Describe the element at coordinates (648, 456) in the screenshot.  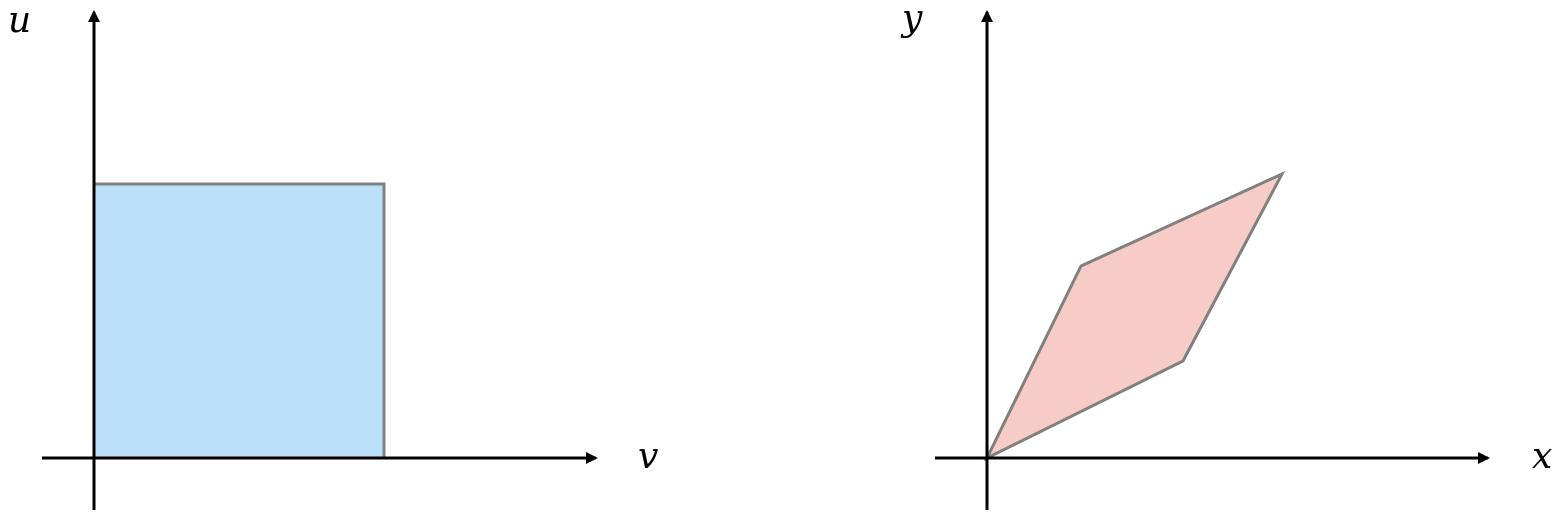
I see `v-axis-label: v` at that location.